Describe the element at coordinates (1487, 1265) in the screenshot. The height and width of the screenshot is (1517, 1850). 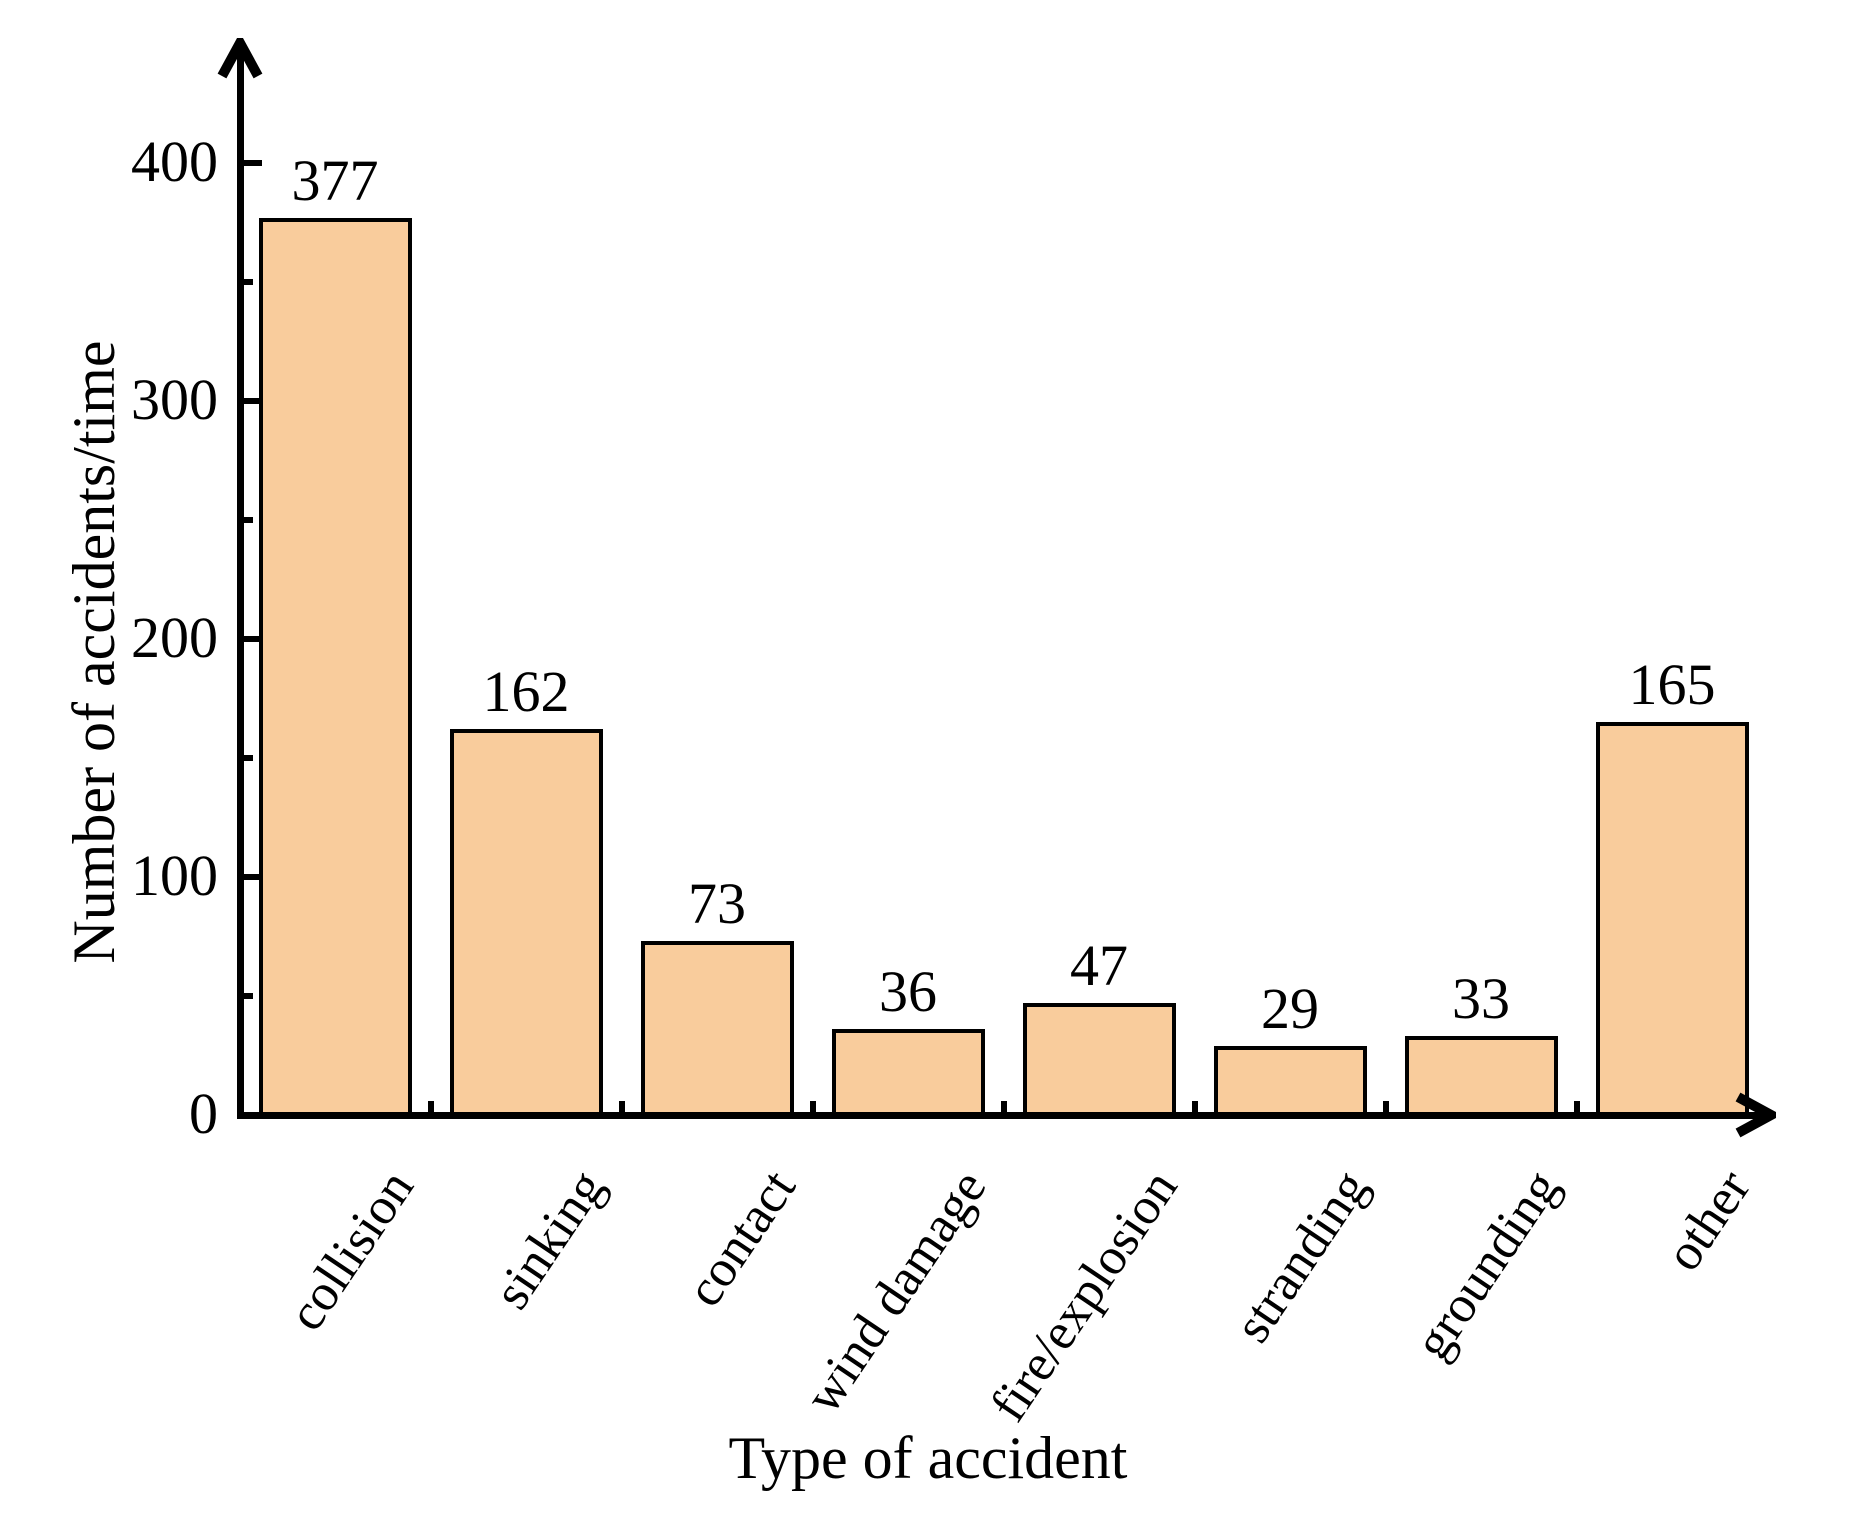
I see `x-category-label: grounding` at that location.